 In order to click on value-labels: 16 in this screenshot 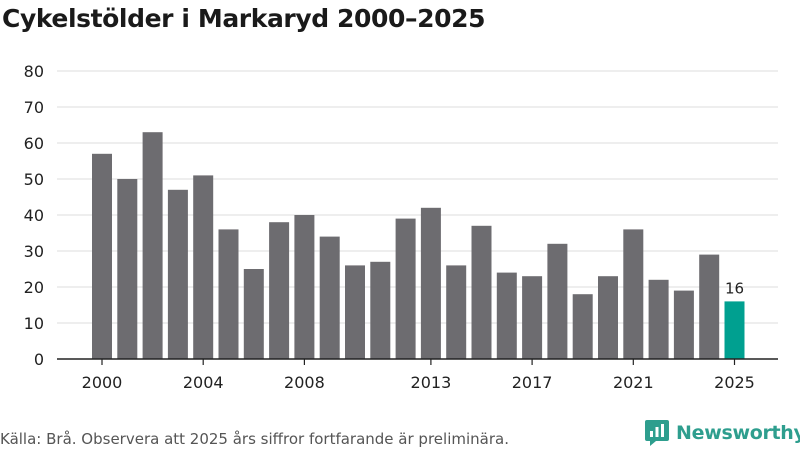, I will do `click(734, 288)`.